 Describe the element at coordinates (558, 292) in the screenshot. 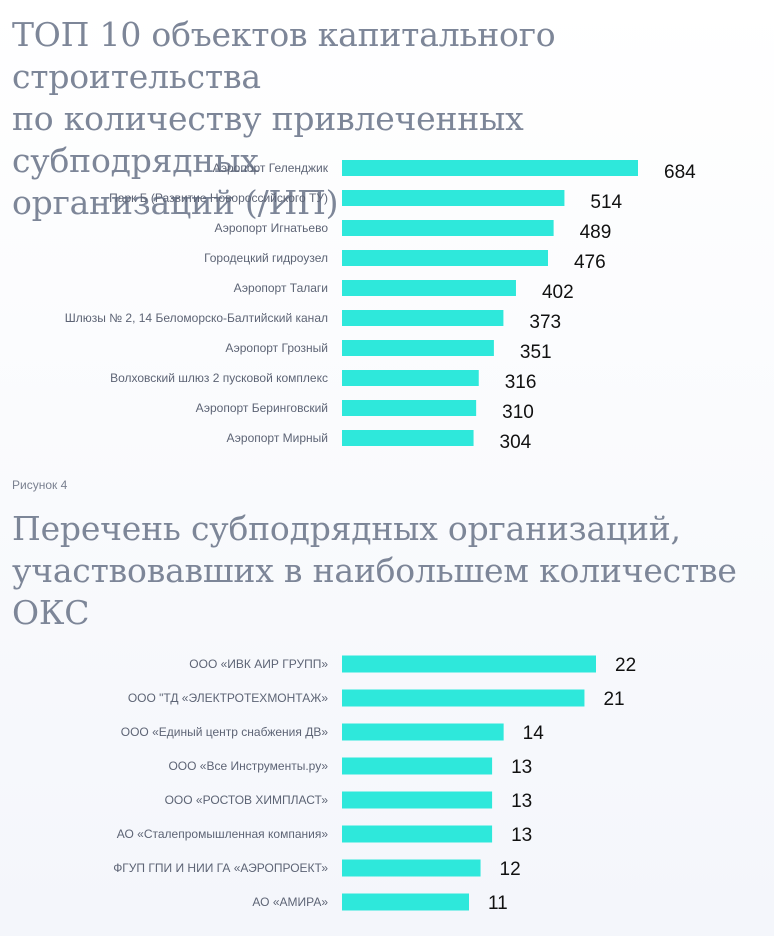

I see `value-label: 402` at that location.